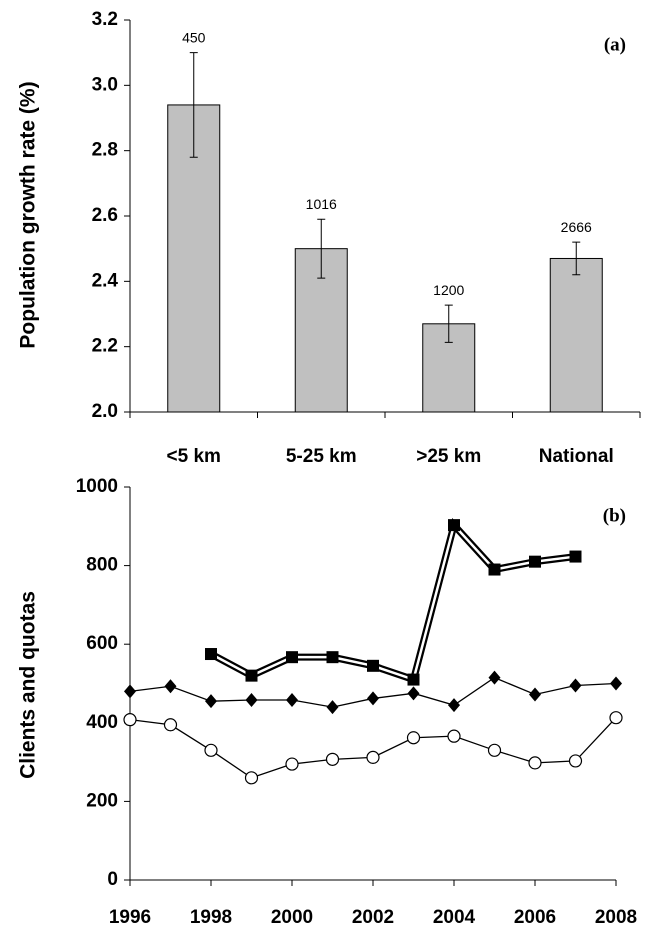 This screenshot has height=936, width=647. What do you see at coordinates (211, 917) in the screenshot?
I see `x-tick-label: 1998` at bounding box center [211, 917].